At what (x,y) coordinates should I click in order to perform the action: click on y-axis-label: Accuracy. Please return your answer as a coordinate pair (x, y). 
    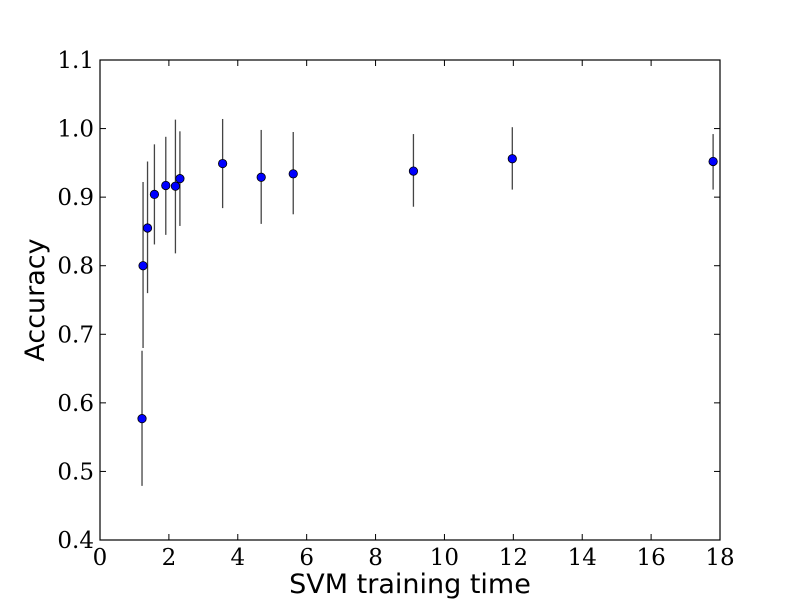
    Looking at the image, I should click on (35, 299).